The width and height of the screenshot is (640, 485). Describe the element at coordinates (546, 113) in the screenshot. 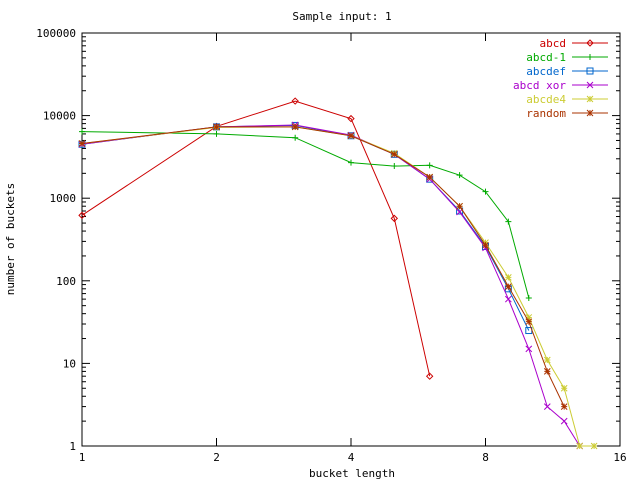

I see `legend-label: random` at that location.